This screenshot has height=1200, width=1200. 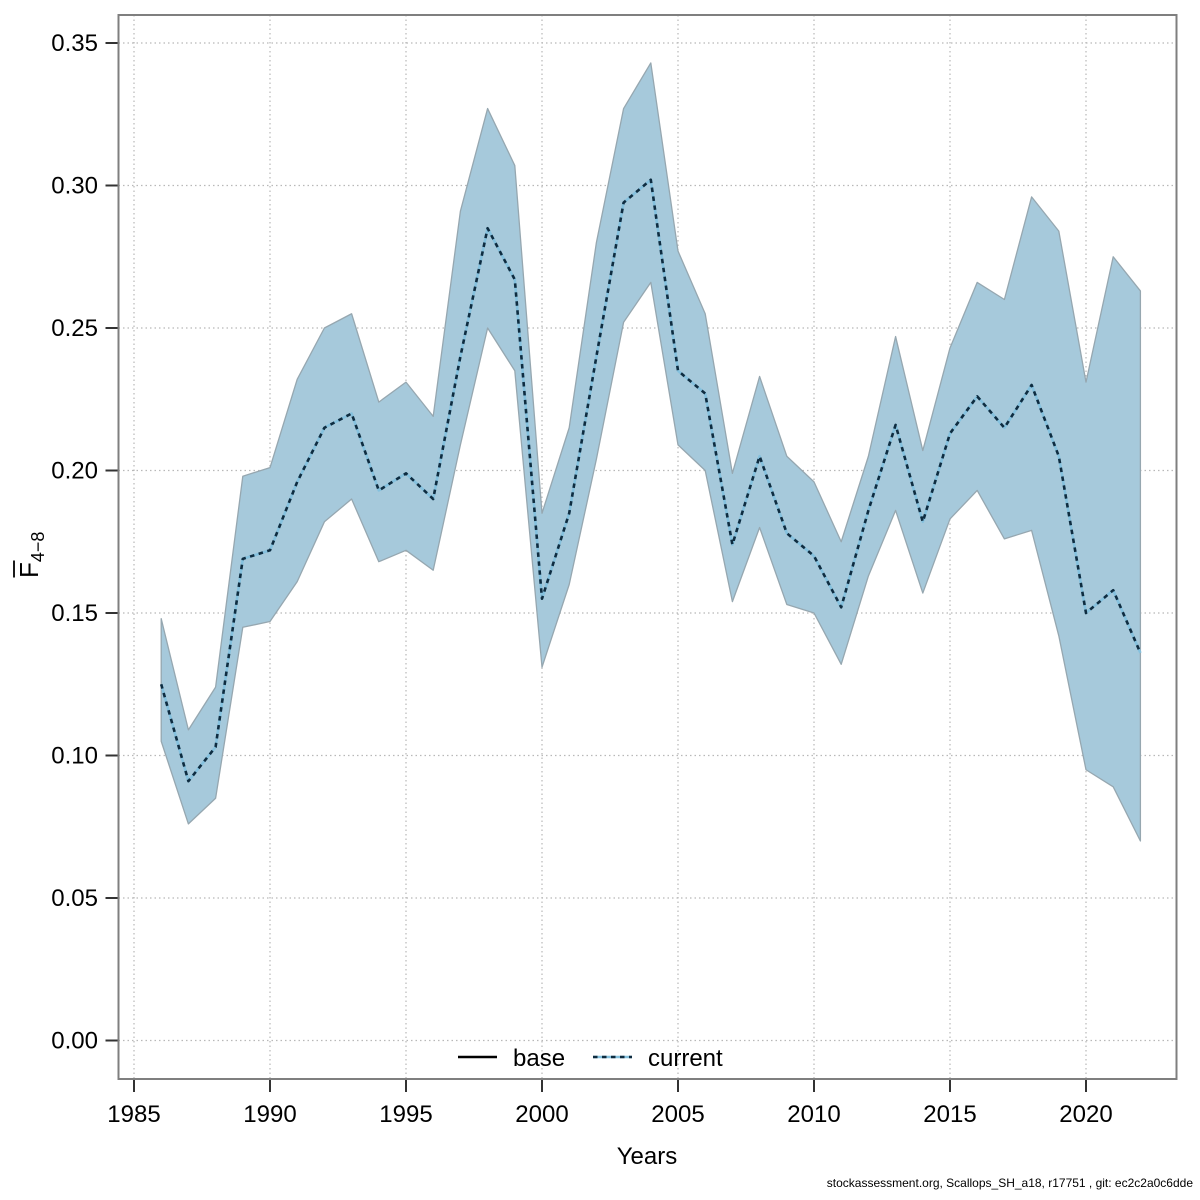 I want to click on y-axis-label: F4−8, so click(x=30, y=555).